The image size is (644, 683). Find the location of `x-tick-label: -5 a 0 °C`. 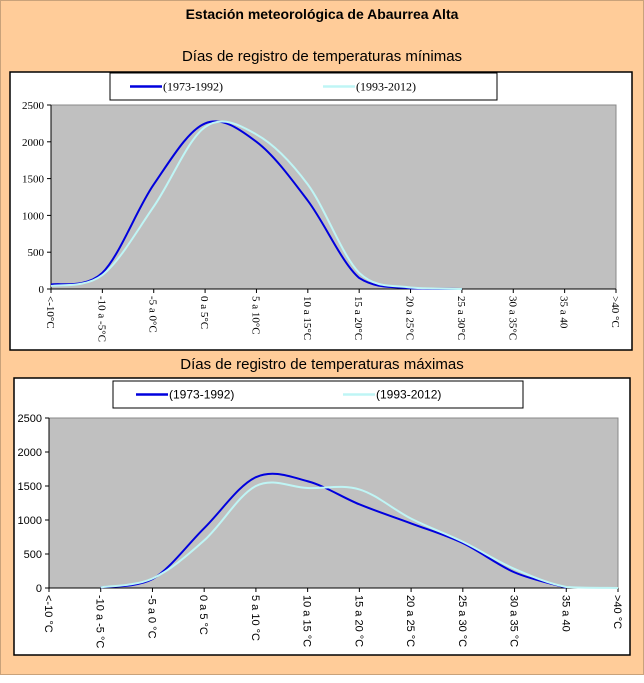

x-tick-label: -5 a 0 °C is located at coordinates (151, 617).